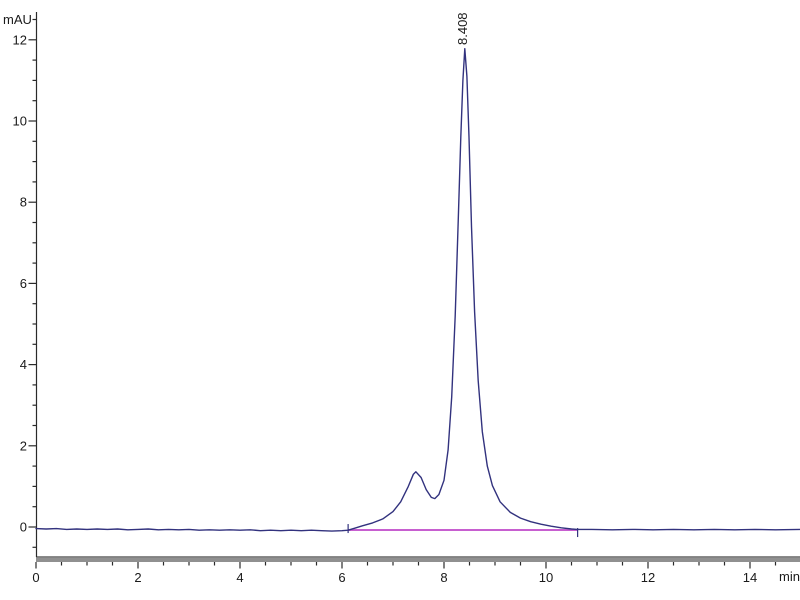 This screenshot has width=800, height=600. Describe the element at coordinates (462, 28) in the screenshot. I see `peak-retention-time-label: 8.408` at that location.